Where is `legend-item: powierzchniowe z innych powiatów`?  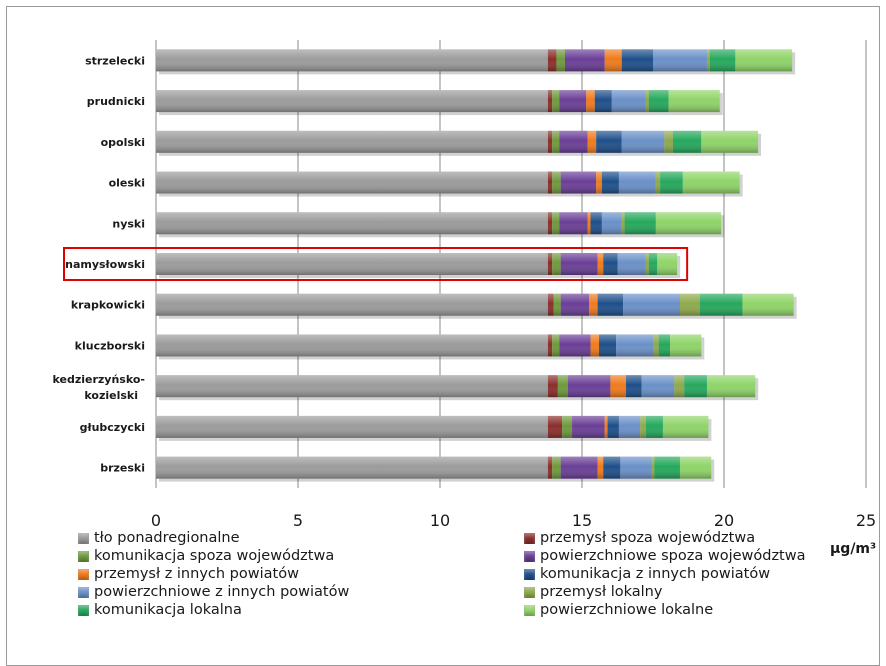
legend-item: powierzchniowe z innych powiatów is located at coordinates (213, 592).